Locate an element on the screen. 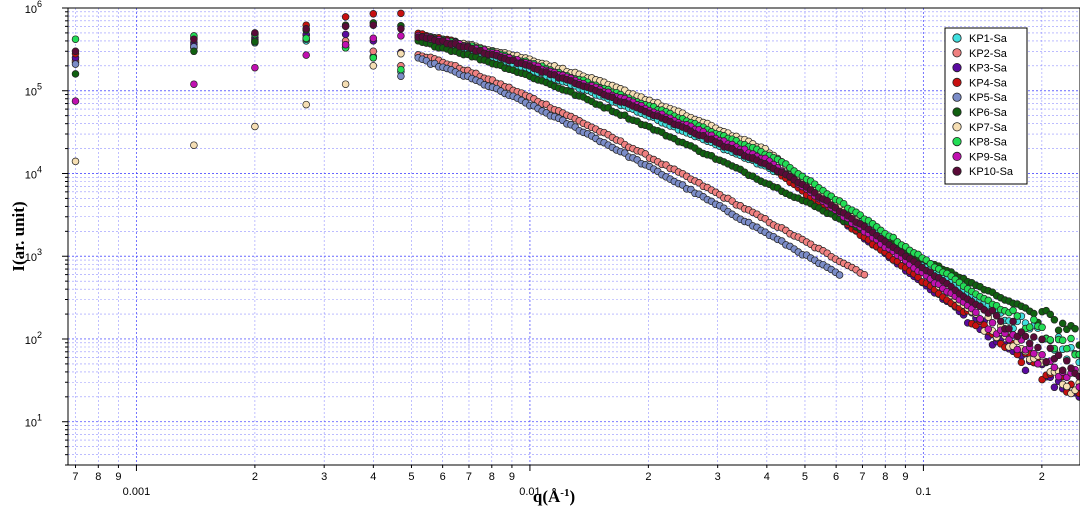  y-major-tick-label: 10⁵ is located at coordinates (33, 90).